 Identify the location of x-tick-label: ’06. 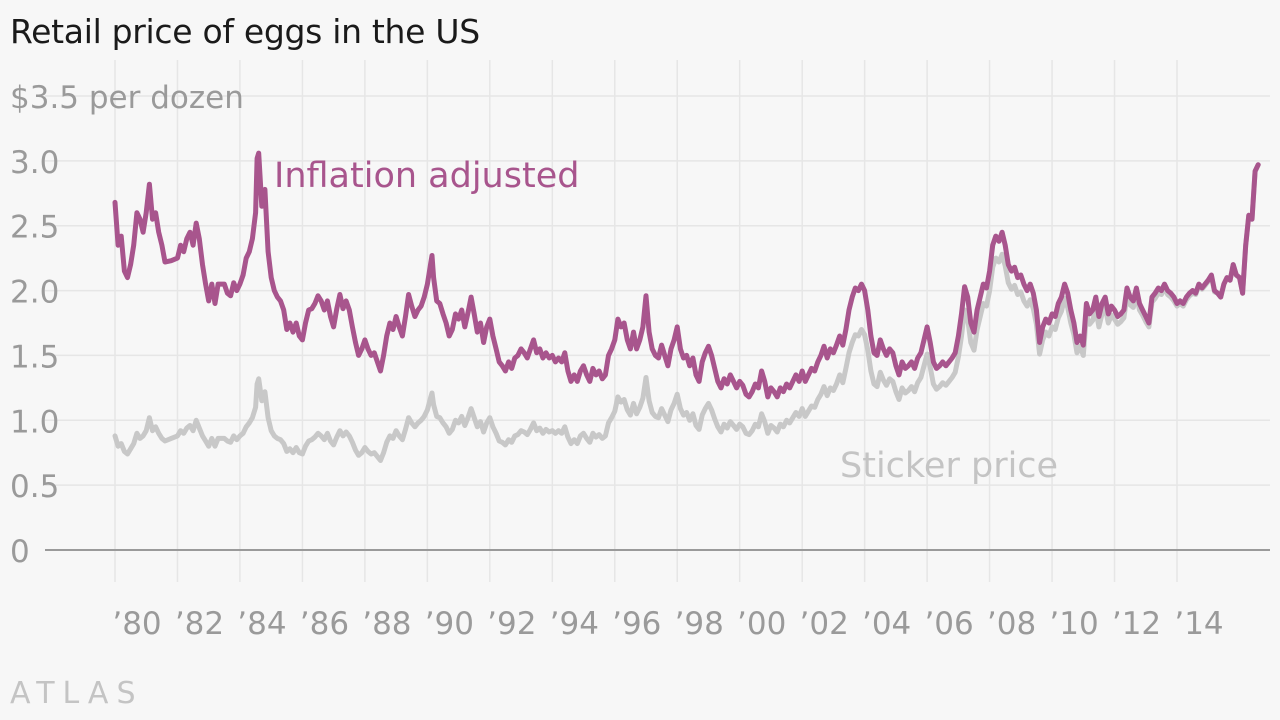
(948, 624).